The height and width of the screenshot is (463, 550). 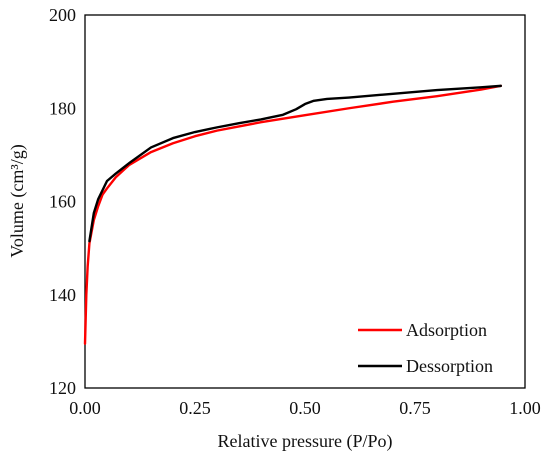 I want to click on x-tick-label: 0.25, so click(x=195, y=408).